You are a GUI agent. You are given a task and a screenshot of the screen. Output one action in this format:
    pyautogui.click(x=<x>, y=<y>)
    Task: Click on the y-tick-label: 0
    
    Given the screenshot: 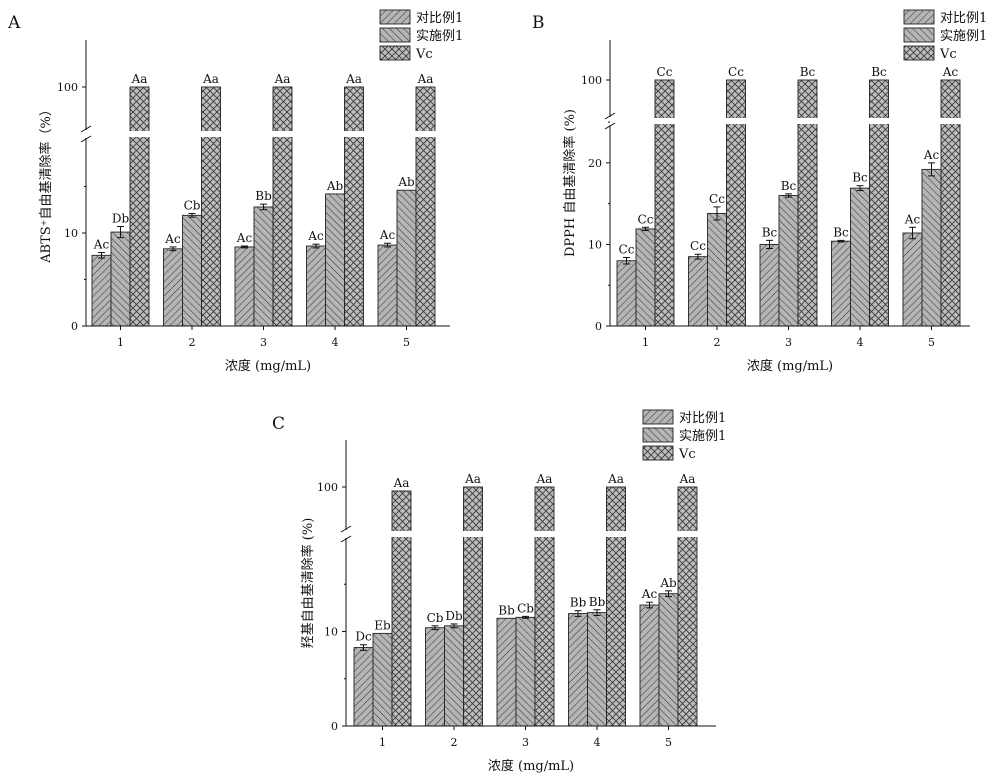 What is the action you would take?
    pyautogui.click(x=334, y=726)
    